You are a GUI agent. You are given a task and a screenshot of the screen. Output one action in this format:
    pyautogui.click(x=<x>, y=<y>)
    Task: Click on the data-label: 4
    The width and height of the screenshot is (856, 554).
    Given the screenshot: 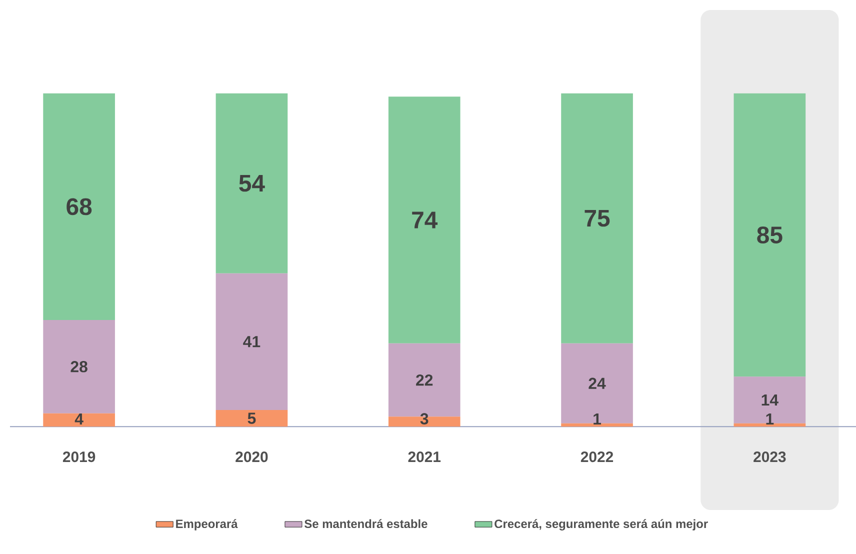 What is the action you would take?
    pyautogui.click(x=79, y=418)
    